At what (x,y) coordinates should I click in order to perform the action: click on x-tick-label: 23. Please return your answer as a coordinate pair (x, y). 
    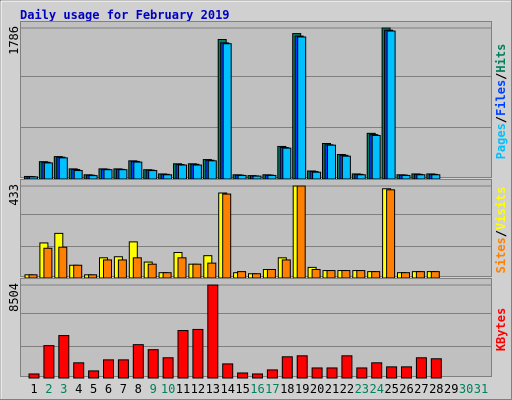
    Looking at the image, I should click on (362, 389).